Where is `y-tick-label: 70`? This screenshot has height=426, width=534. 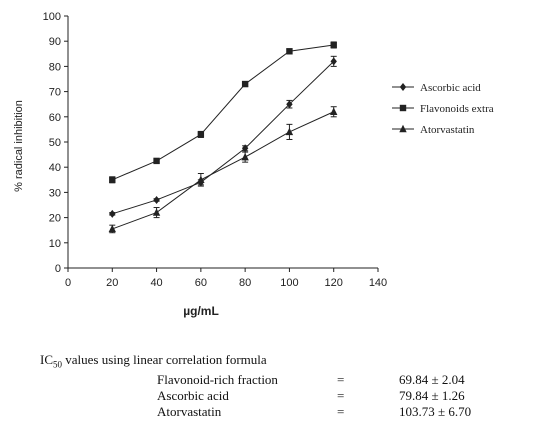 y-tick-label: 70 is located at coordinates (55, 93).